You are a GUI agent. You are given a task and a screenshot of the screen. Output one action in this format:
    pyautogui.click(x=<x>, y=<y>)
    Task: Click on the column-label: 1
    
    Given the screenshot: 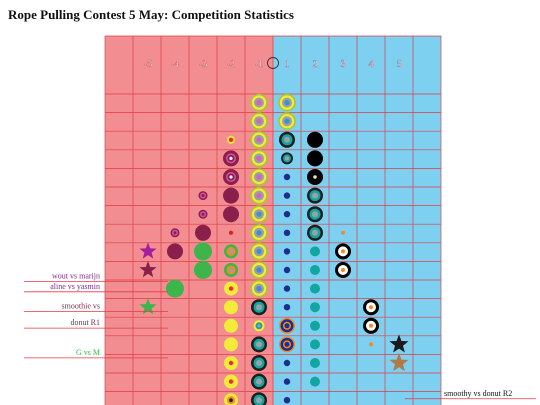 What is the action you would take?
    pyautogui.click(x=287, y=64)
    